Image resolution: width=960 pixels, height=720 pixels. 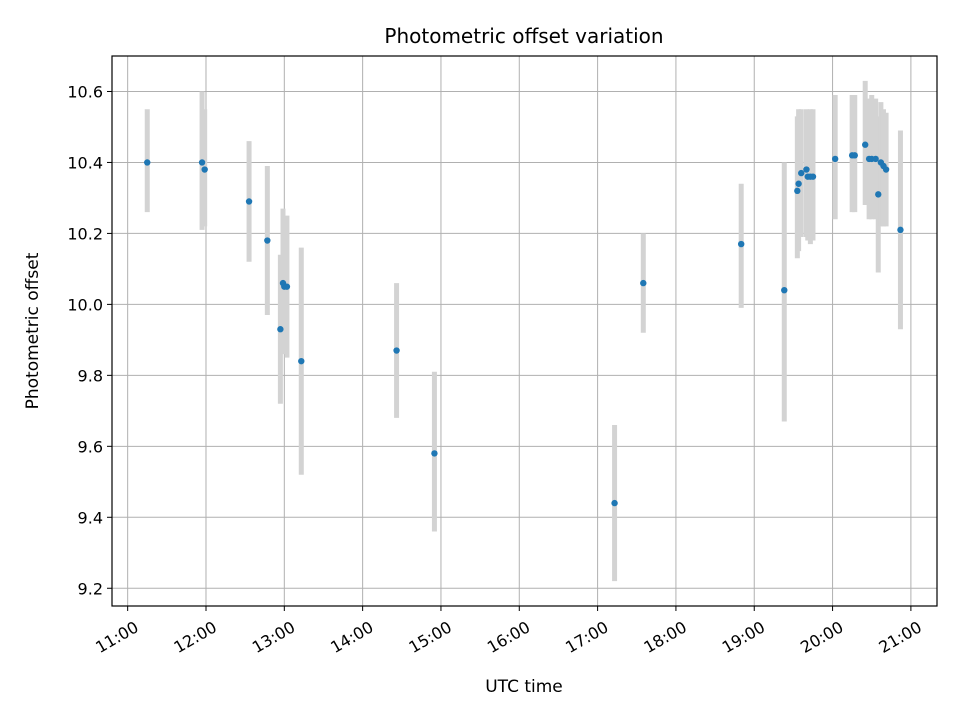 What do you see at coordinates (90, 588) in the screenshot?
I see `y-tick-label: 9.2` at bounding box center [90, 588].